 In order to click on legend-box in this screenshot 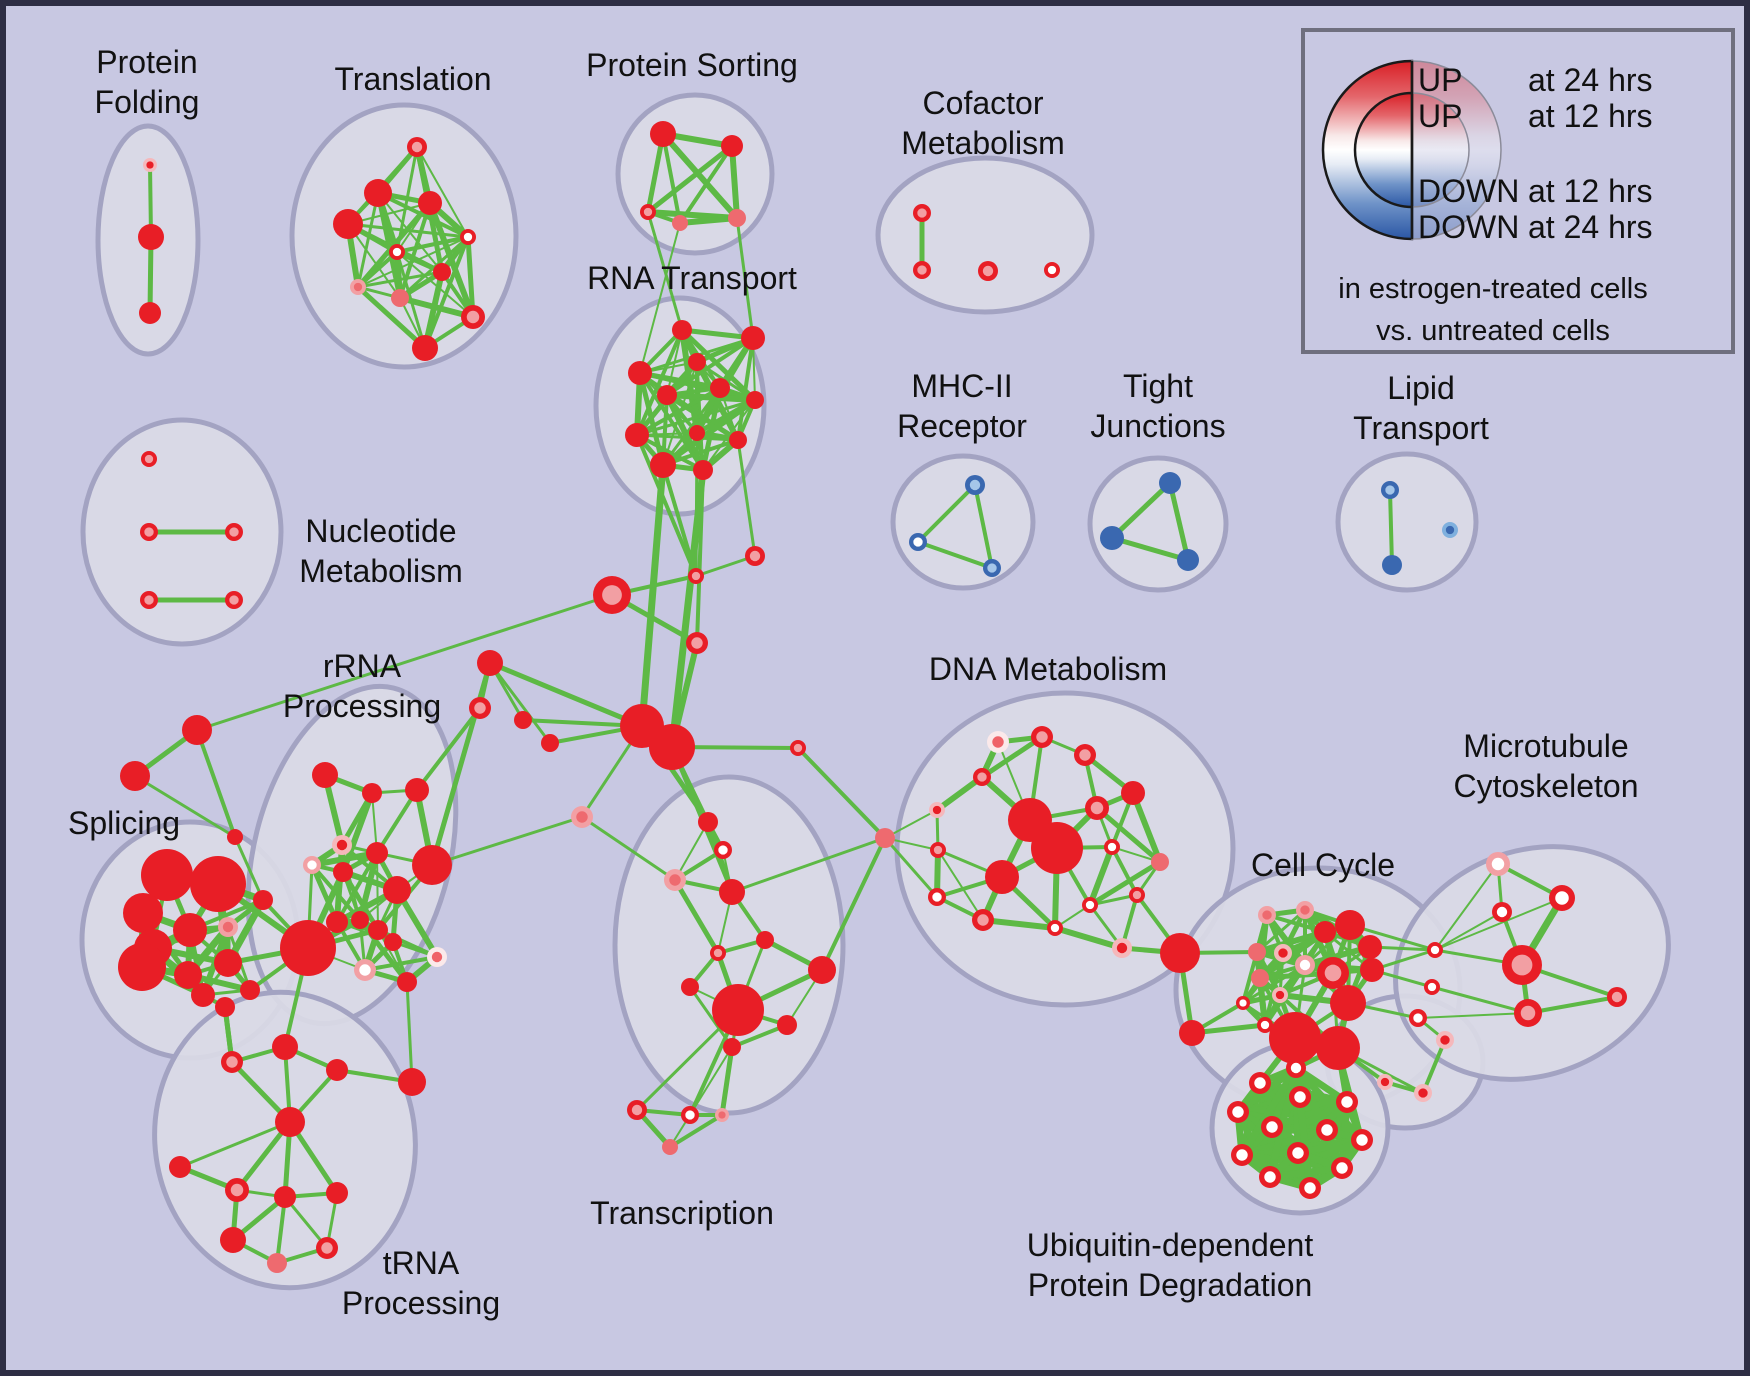, I will do `click(1518, 191)`.